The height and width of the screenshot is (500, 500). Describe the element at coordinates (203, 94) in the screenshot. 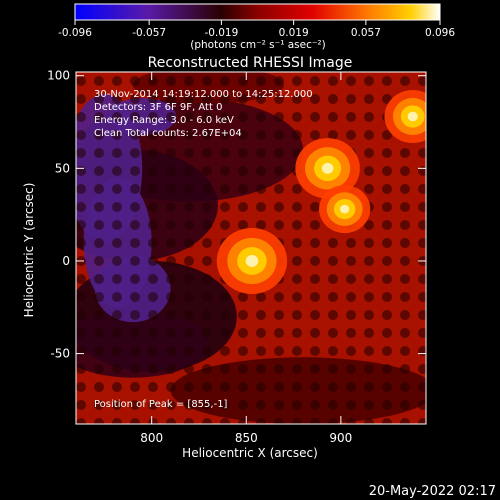

I see `observation-info-line: 30-Nov-2014 14:19:12.000 to 14:25:12.000` at that location.